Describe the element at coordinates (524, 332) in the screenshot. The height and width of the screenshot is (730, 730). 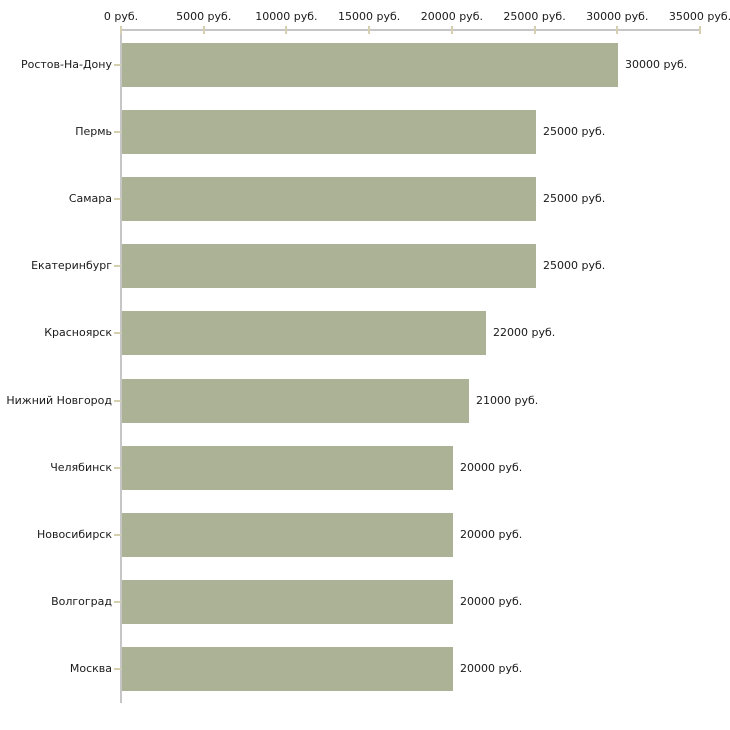
I see `value-label: 22000 руб.` at that location.